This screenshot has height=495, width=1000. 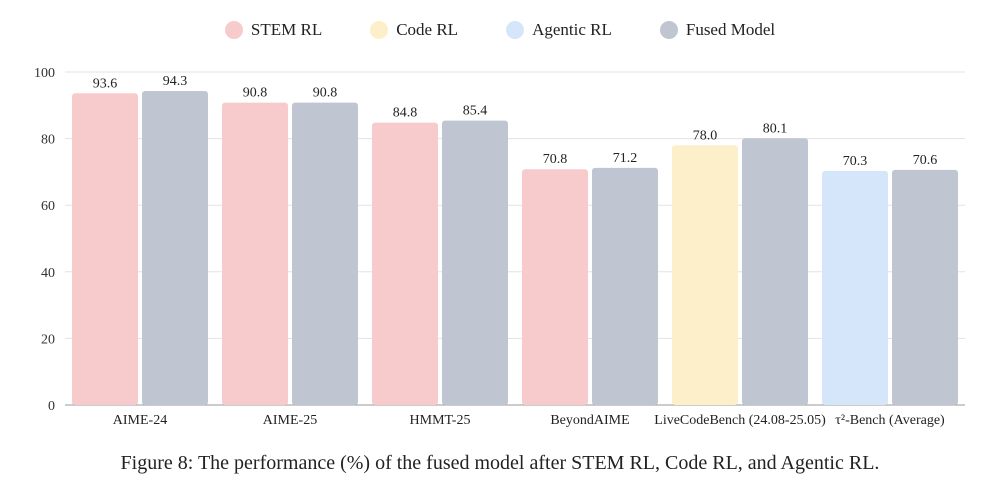 What do you see at coordinates (589, 420) in the screenshot?
I see `x-tick-label: BeyondAIME` at bounding box center [589, 420].